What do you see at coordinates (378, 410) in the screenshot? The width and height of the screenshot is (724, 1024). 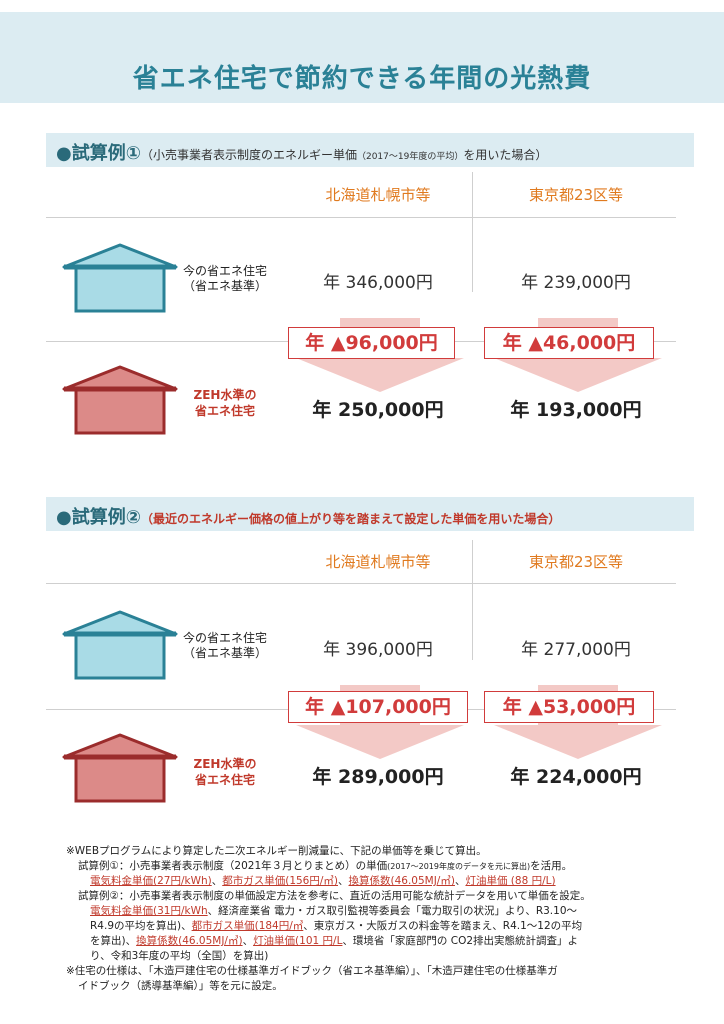 I see `case1-zeh-sapporo: 年 250,000円` at bounding box center [378, 410].